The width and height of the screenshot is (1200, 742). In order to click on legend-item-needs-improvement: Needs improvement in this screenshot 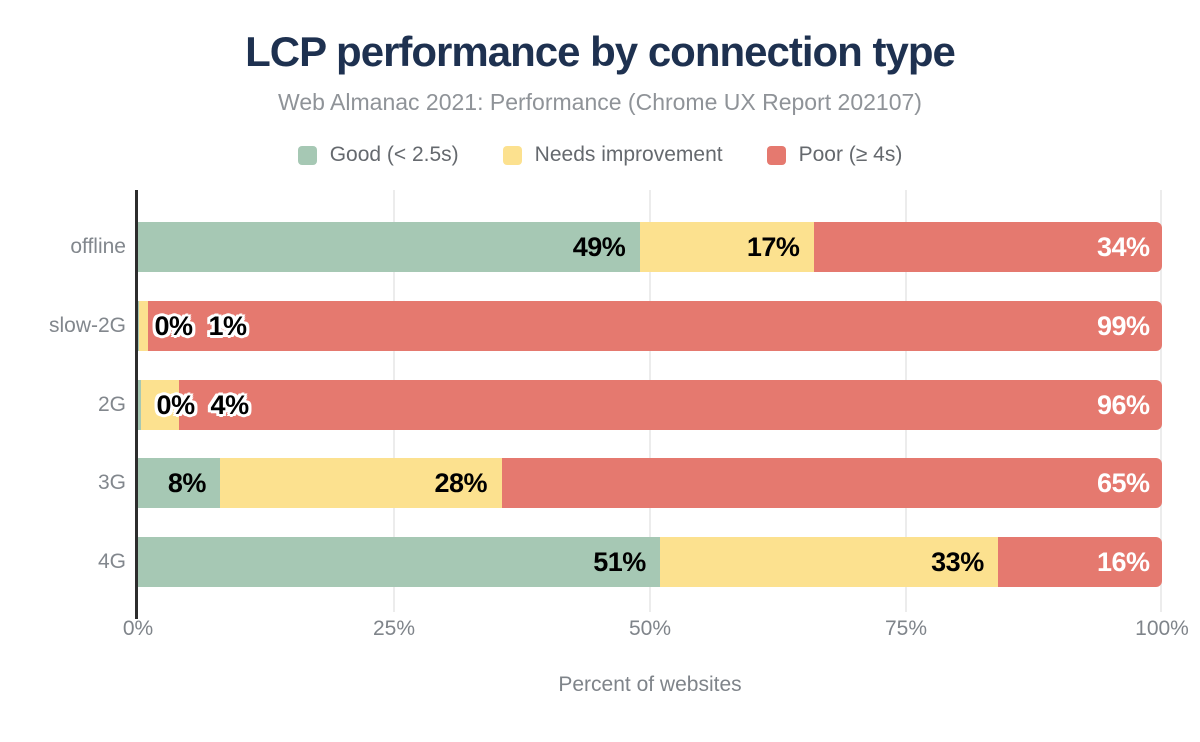, I will do `click(612, 155)`.